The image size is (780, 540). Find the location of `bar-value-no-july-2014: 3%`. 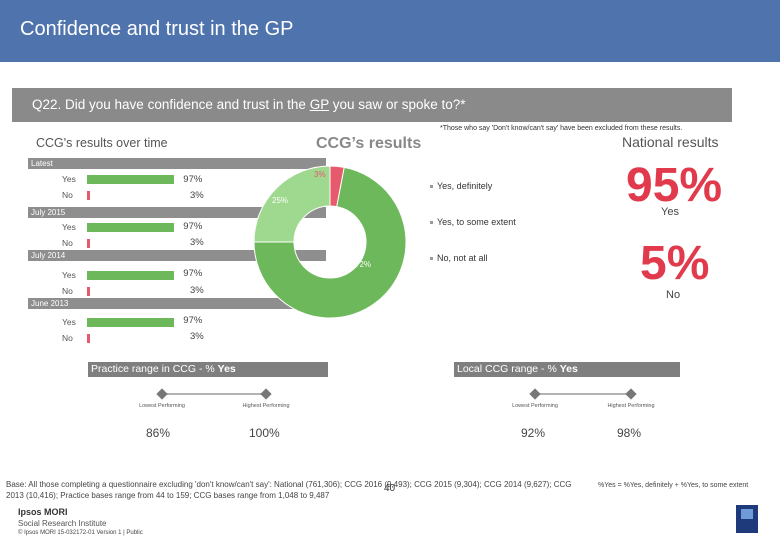

bar-value-no-july-2014: 3% is located at coordinates (197, 290).